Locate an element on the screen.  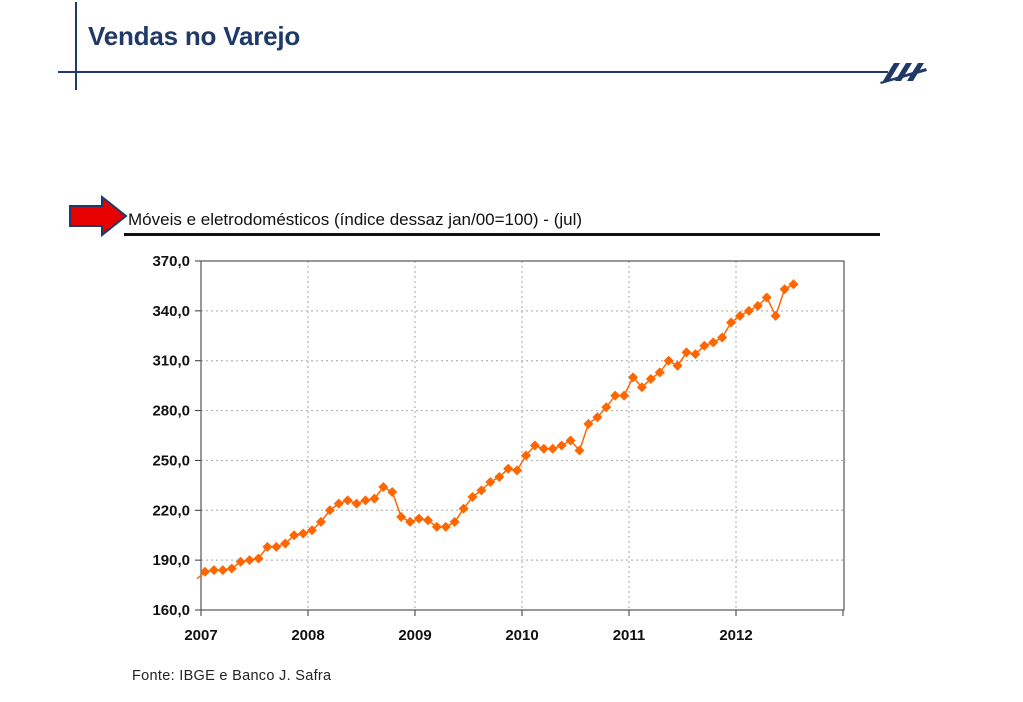
y-tick-label: 190,0 is located at coordinates (171, 560).